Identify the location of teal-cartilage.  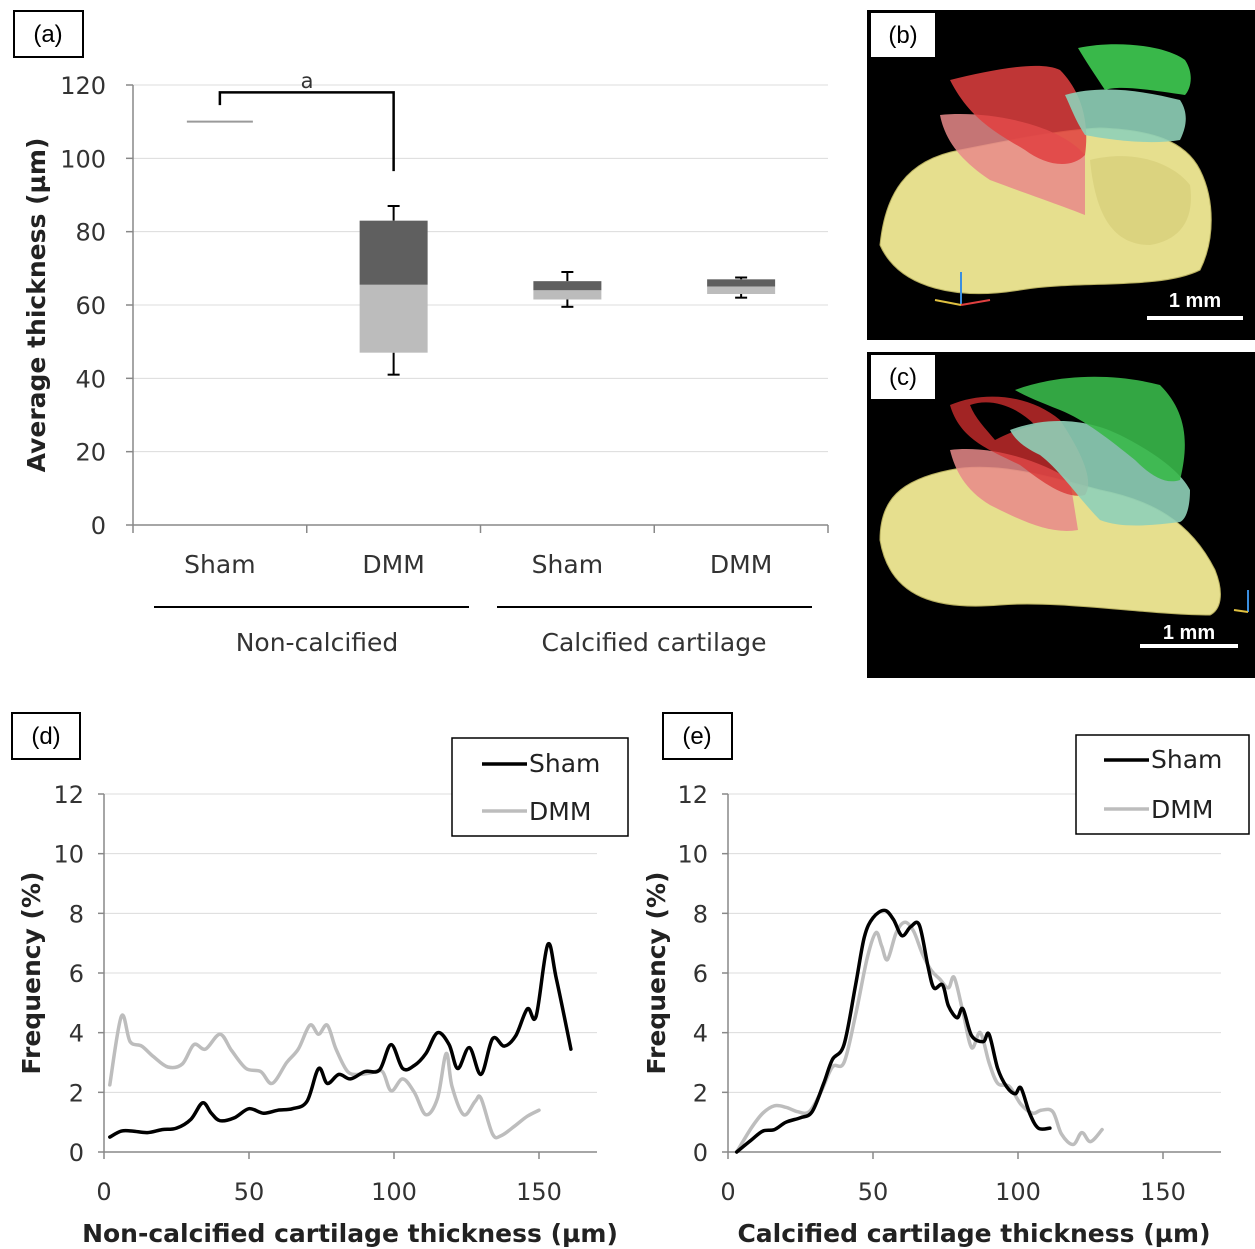
(1125, 116).